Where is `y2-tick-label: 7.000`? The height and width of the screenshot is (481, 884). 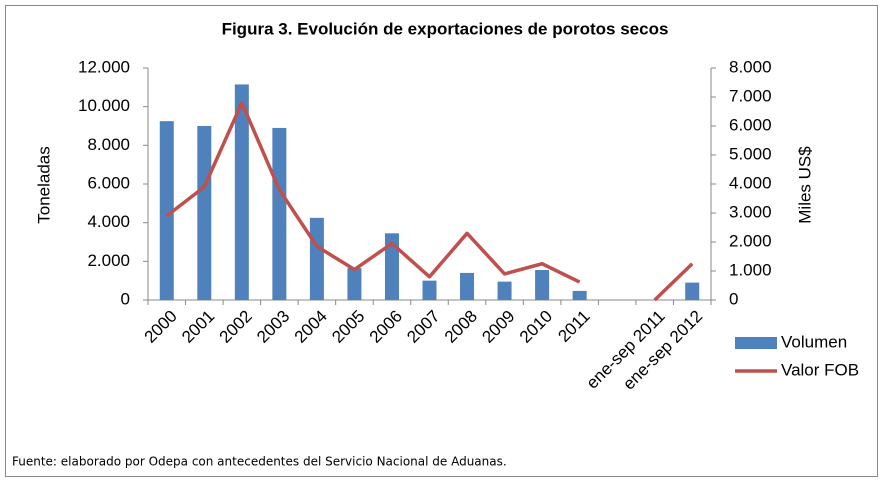 y2-tick-label: 7.000 is located at coordinates (750, 95).